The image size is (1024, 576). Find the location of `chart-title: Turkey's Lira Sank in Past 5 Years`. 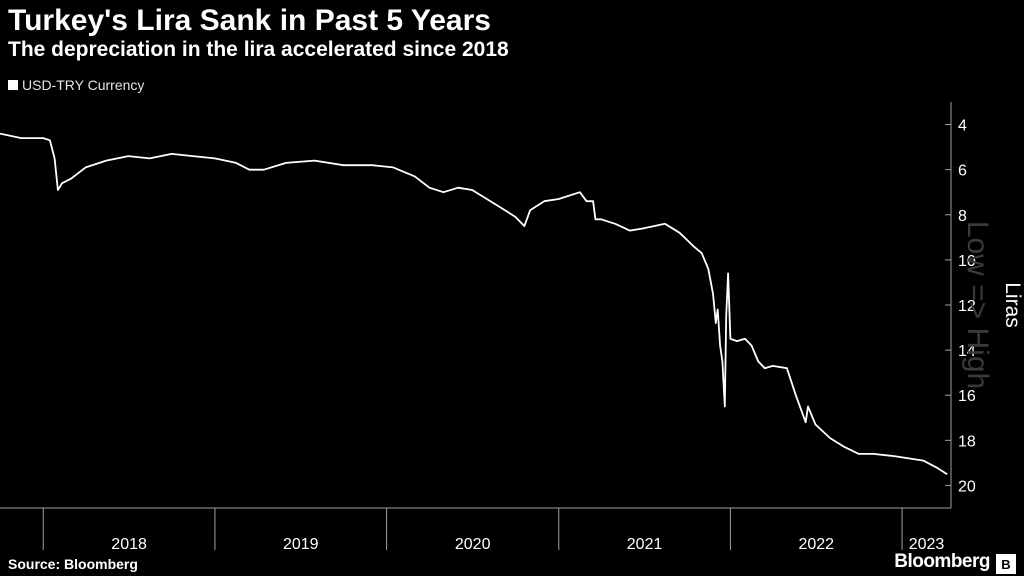

chart-title: Turkey's Lira Sank in Past 5 Years is located at coordinates (249, 20).